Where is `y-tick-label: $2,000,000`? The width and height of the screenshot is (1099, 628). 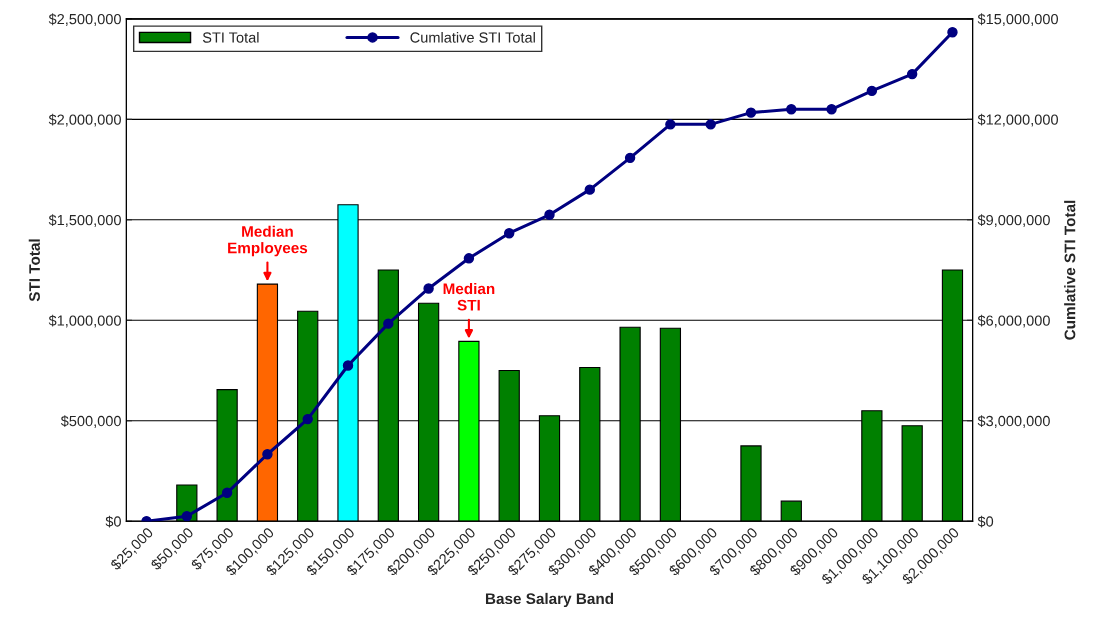
y-tick-label: $2,000,000 is located at coordinates (84, 120).